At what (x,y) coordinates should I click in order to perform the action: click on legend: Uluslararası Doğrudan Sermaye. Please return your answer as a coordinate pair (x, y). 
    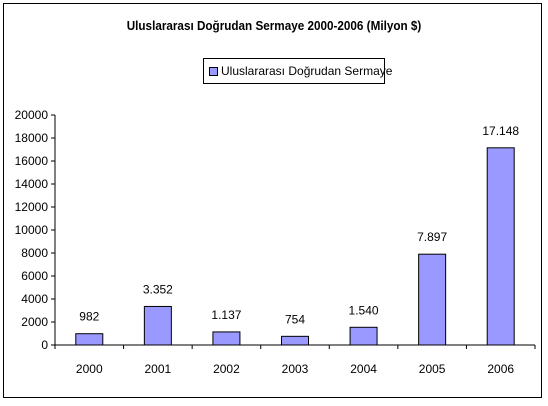
    Looking at the image, I should click on (297, 71).